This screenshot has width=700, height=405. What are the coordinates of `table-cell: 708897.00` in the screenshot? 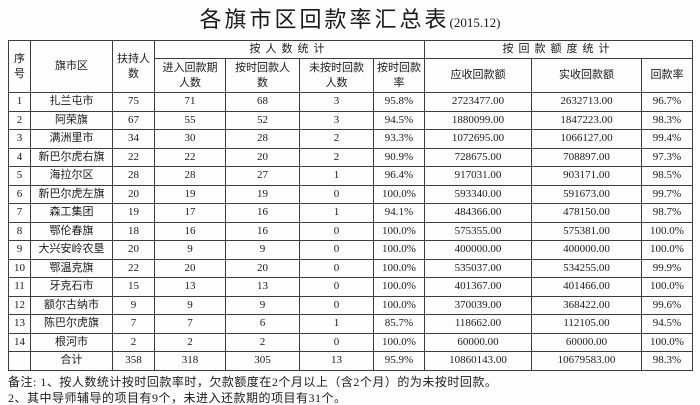 It's located at (586, 157).